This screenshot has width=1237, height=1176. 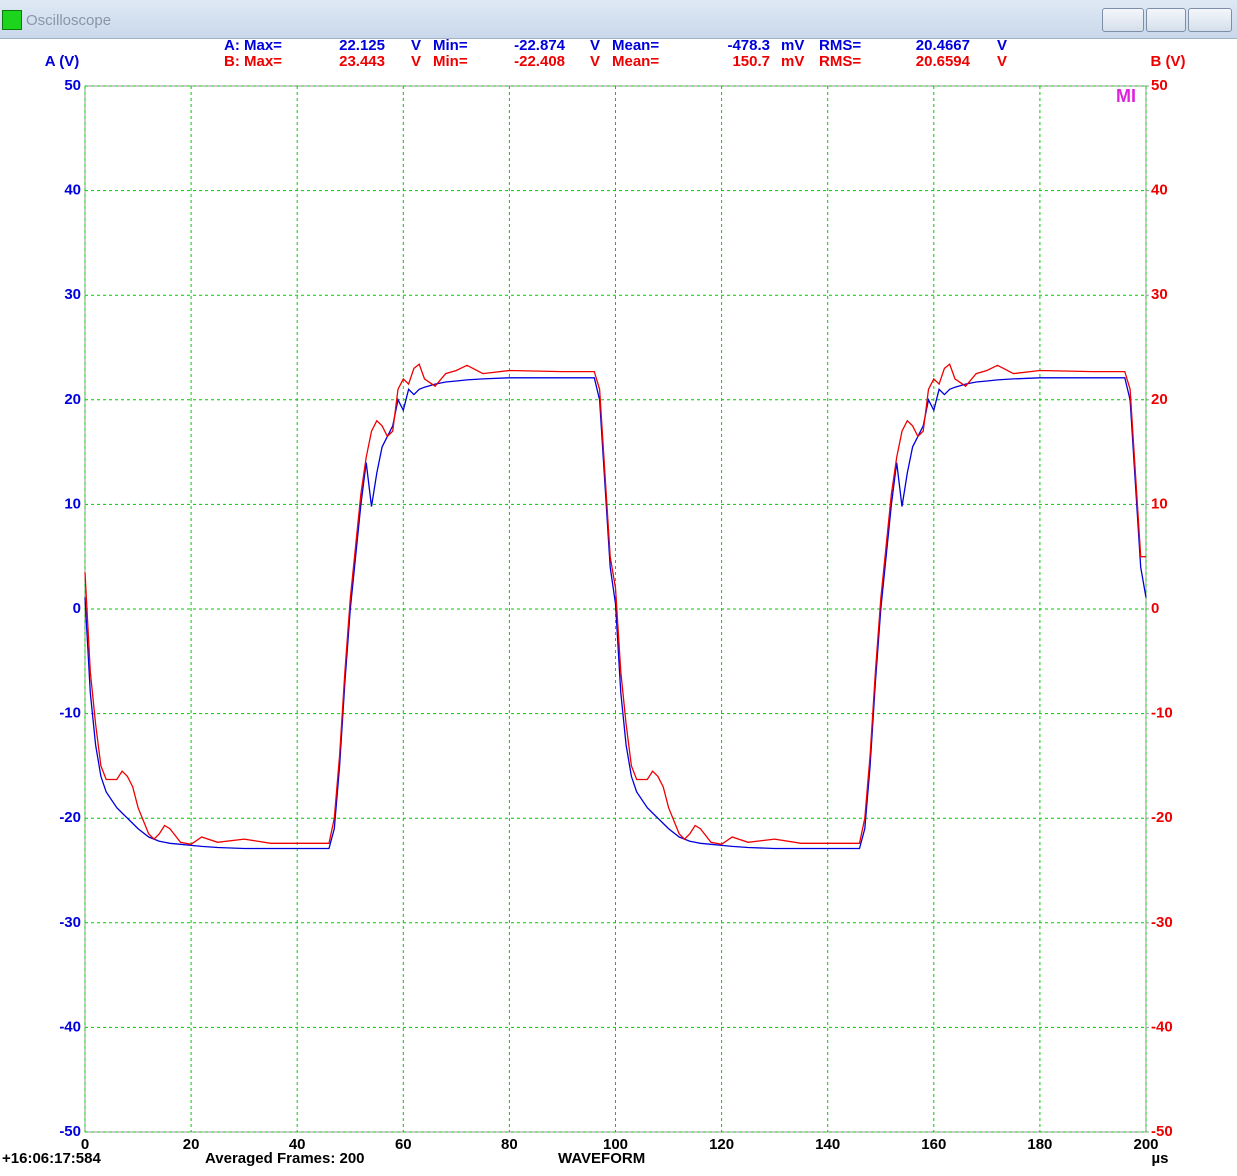 What do you see at coordinates (1159, 85) in the screenshot?
I see `y2-tick-label: 50` at bounding box center [1159, 85].